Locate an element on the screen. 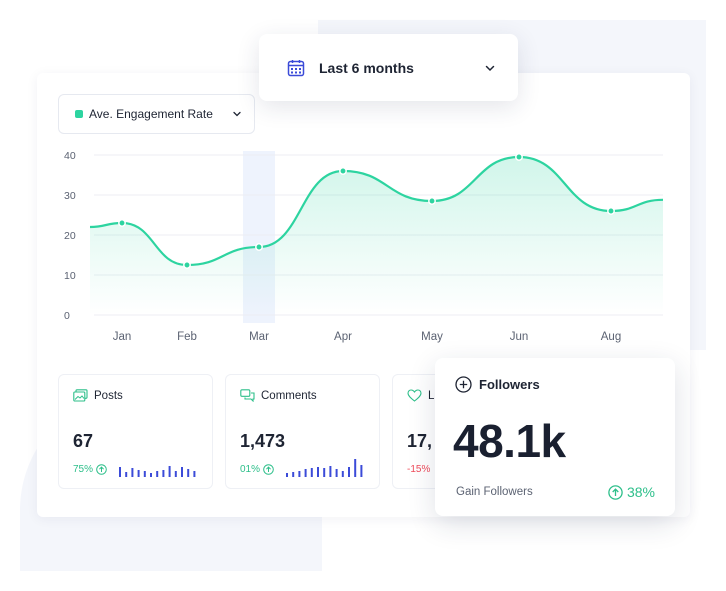 The image size is (726, 591). stat-change: 75% is located at coordinates (90, 469).